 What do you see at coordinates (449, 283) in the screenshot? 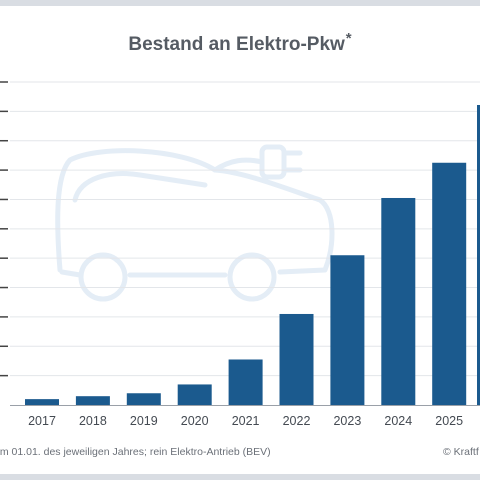
I see `bar-2025` at bounding box center [449, 283].